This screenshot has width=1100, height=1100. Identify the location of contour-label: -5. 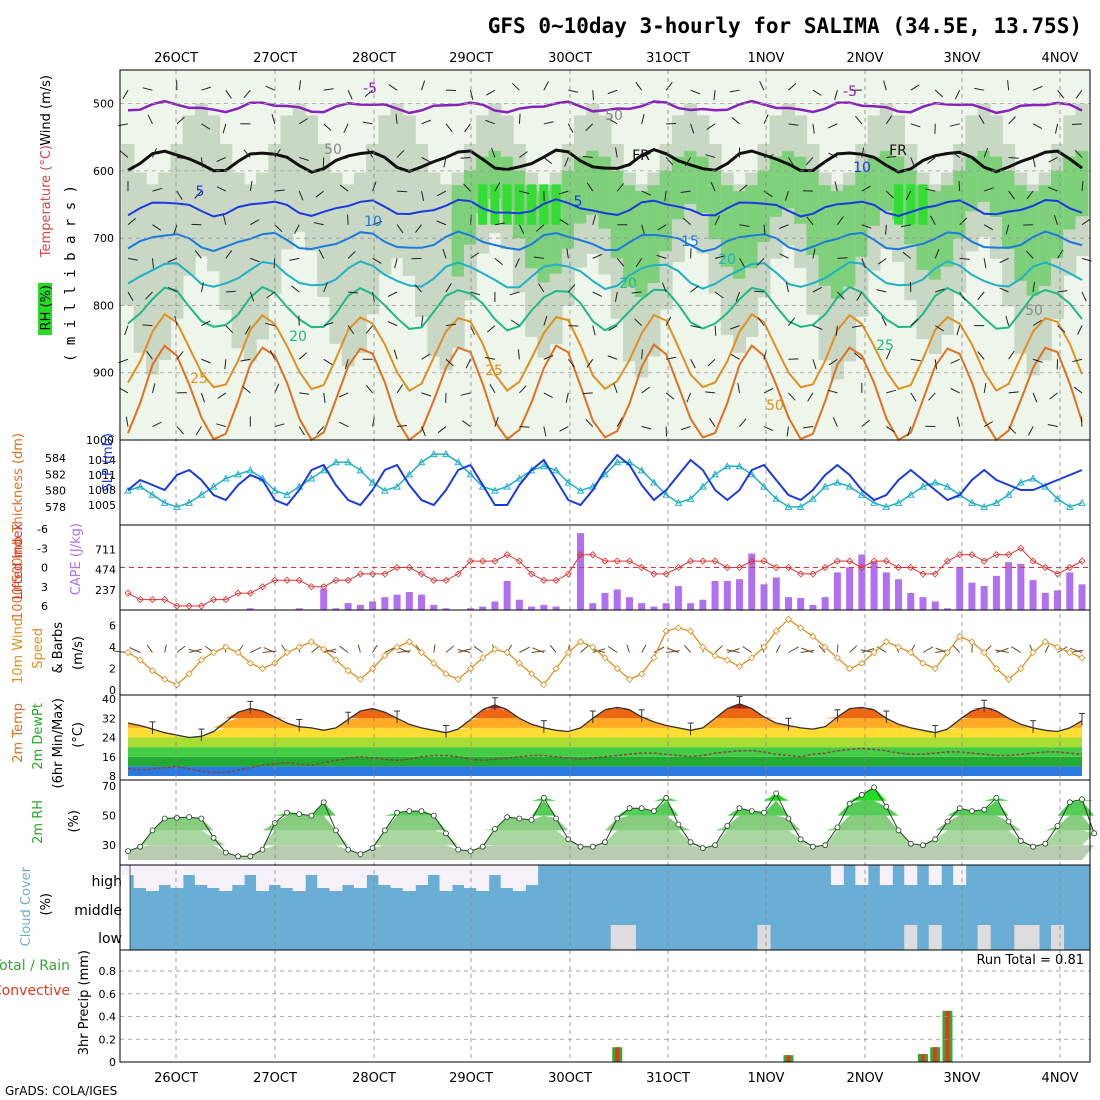
(370, 89).